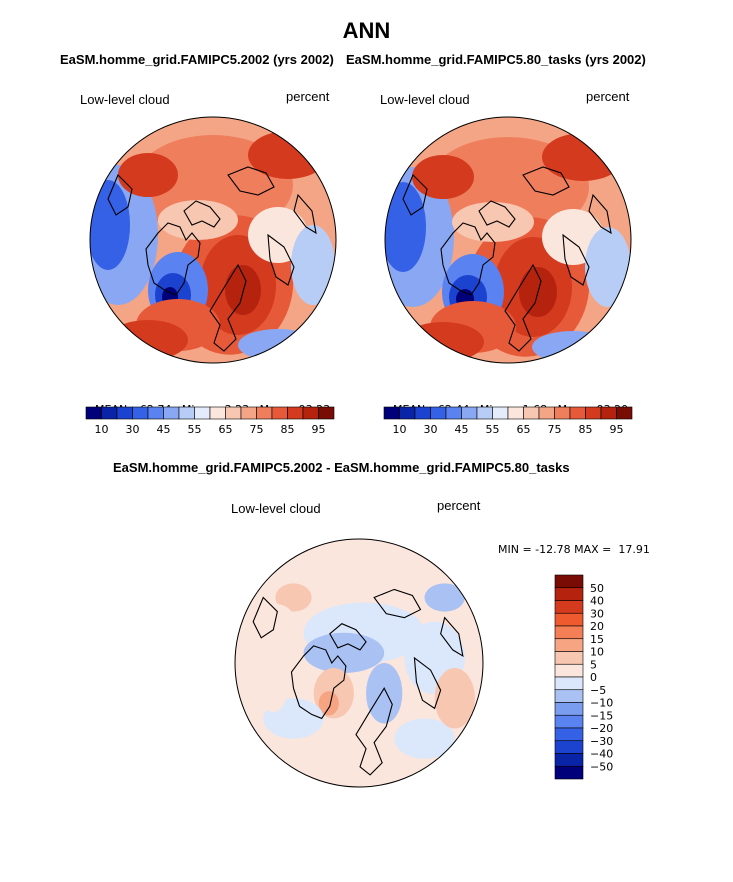 The width and height of the screenshot is (733, 882). I want to click on diff-units-label: percent, so click(459, 505).